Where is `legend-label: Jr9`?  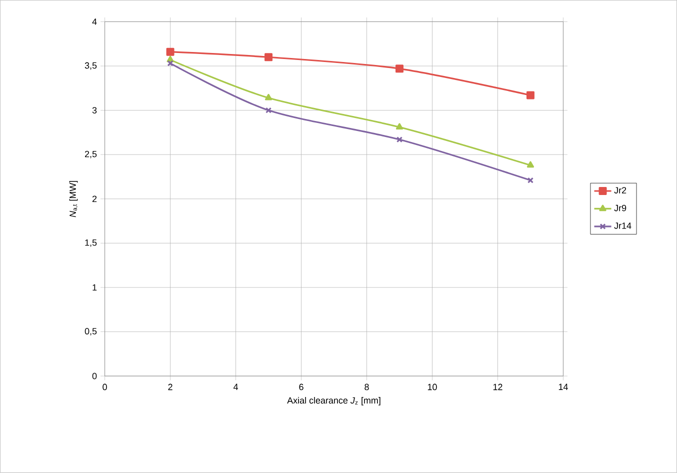
legend-label: Jr9 is located at coordinates (620, 208).